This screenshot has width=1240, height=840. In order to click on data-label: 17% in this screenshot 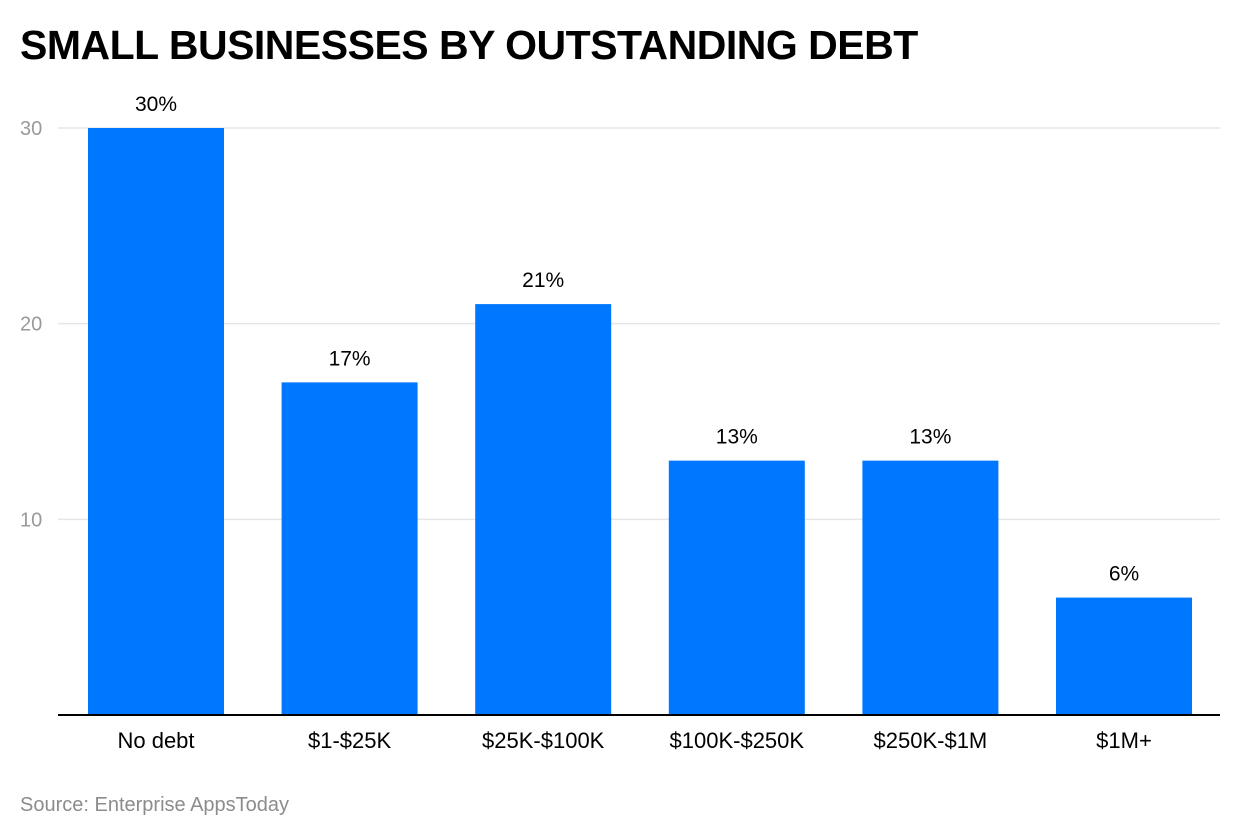, I will do `click(350, 358)`.